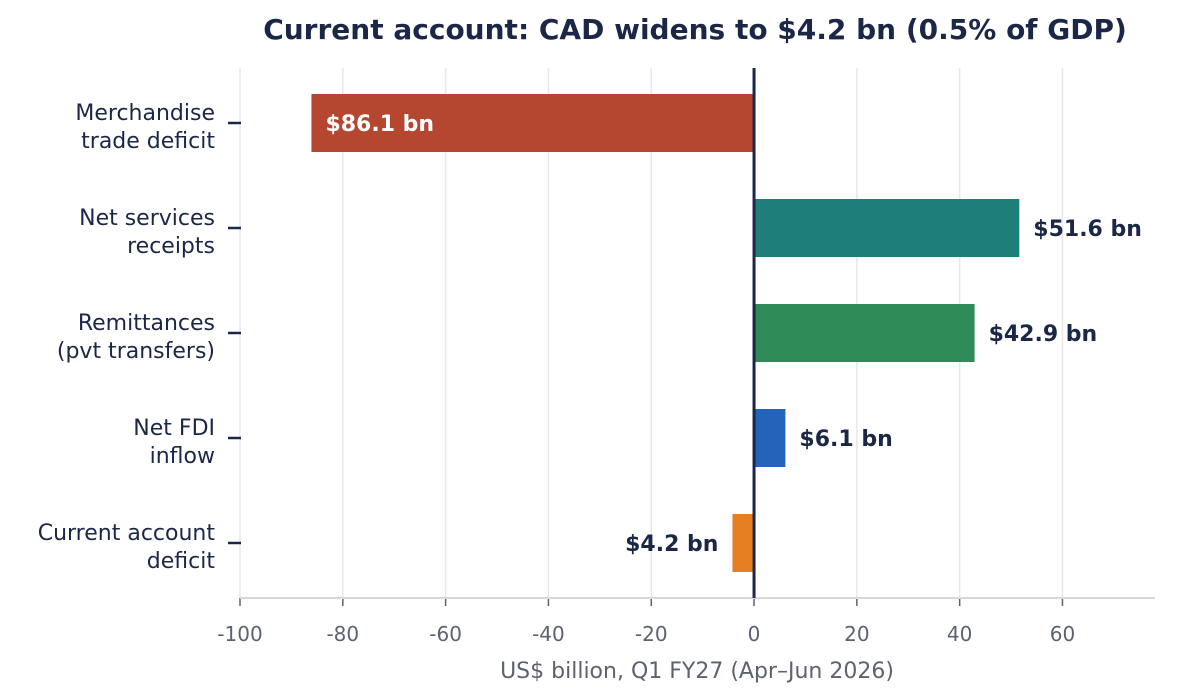 The width and height of the screenshot is (1200, 699). Describe the element at coordinates (171, 246) in the screenshot. I see `category-label: receipts` at that location.